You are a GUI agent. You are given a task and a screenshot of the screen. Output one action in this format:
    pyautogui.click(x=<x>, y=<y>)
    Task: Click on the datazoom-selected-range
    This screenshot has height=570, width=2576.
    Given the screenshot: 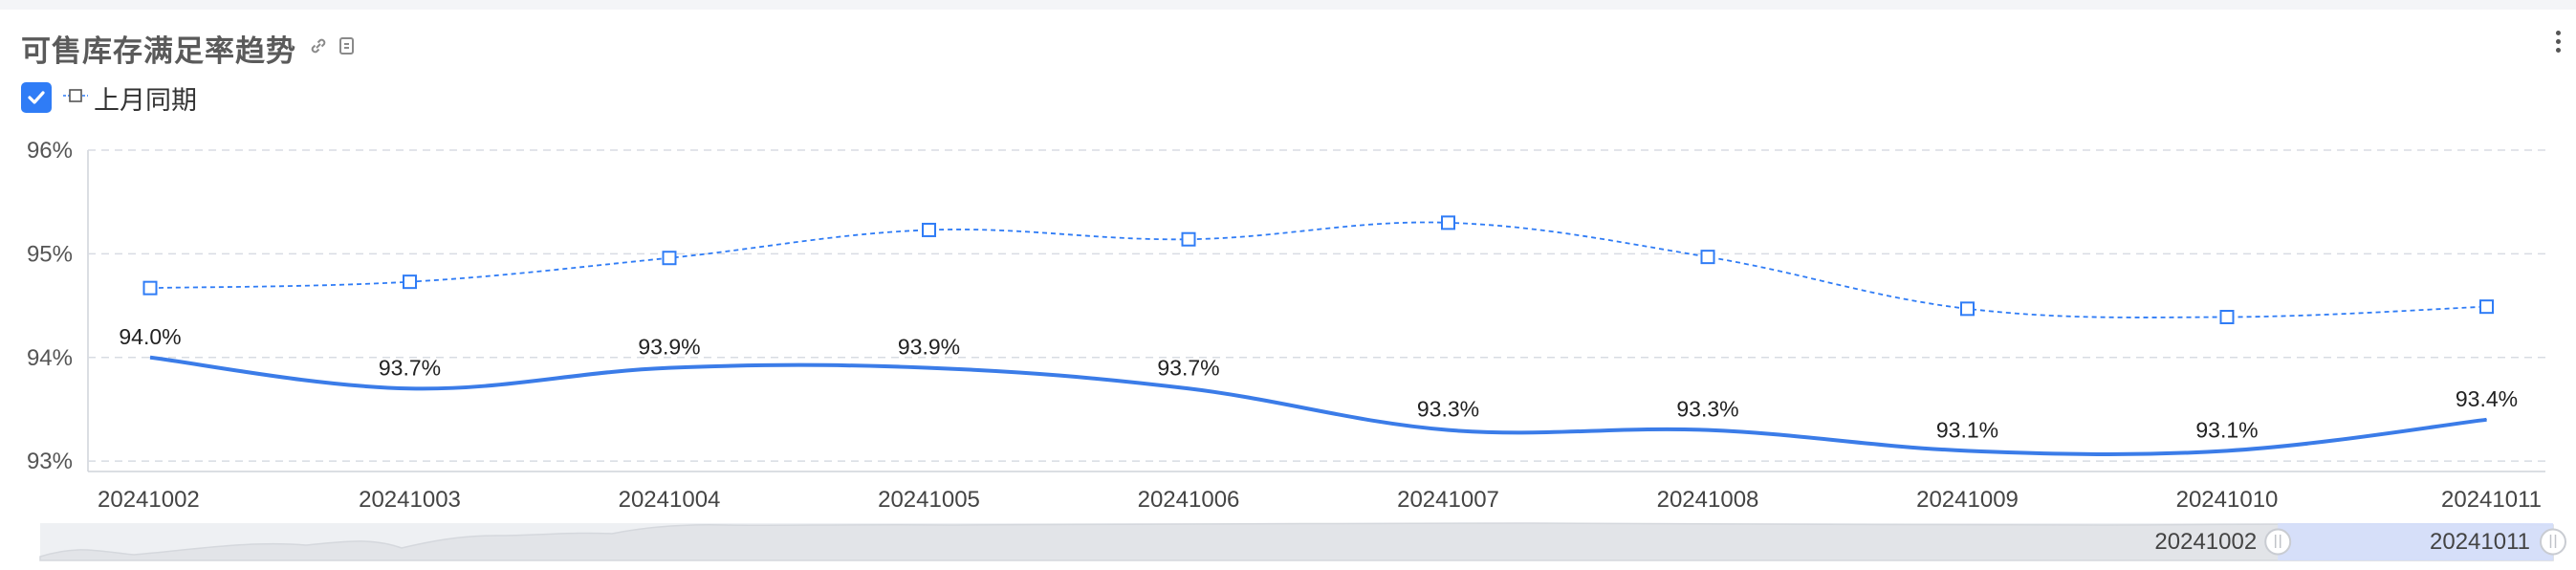 What is the action you would take?
    pyautogui.click(x=2415, y=541)
    